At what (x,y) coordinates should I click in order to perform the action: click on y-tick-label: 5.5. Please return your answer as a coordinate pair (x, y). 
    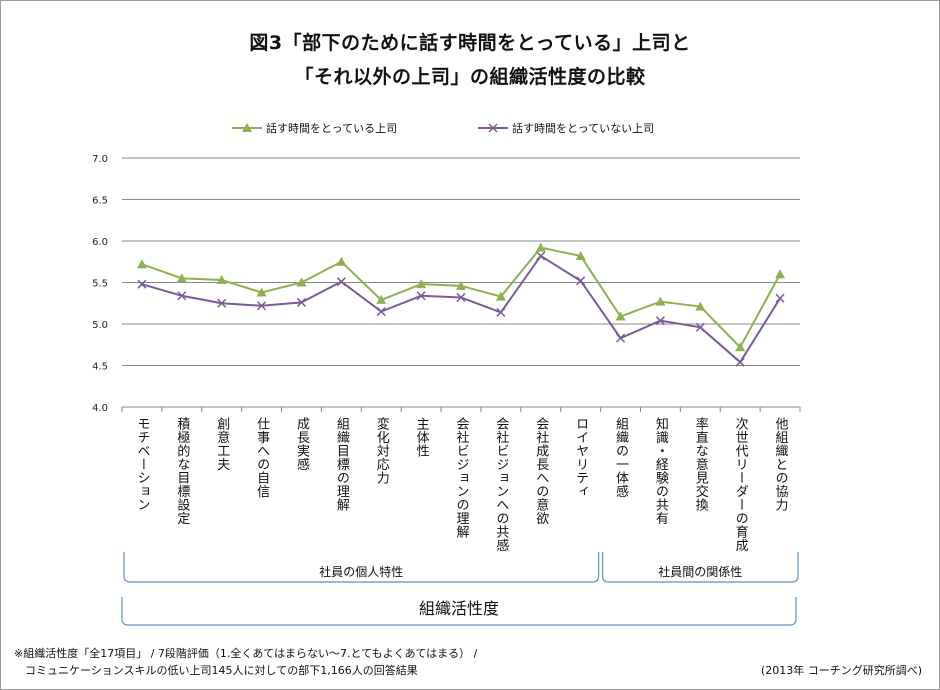
    Looking at the image, I should click on (100, 284).